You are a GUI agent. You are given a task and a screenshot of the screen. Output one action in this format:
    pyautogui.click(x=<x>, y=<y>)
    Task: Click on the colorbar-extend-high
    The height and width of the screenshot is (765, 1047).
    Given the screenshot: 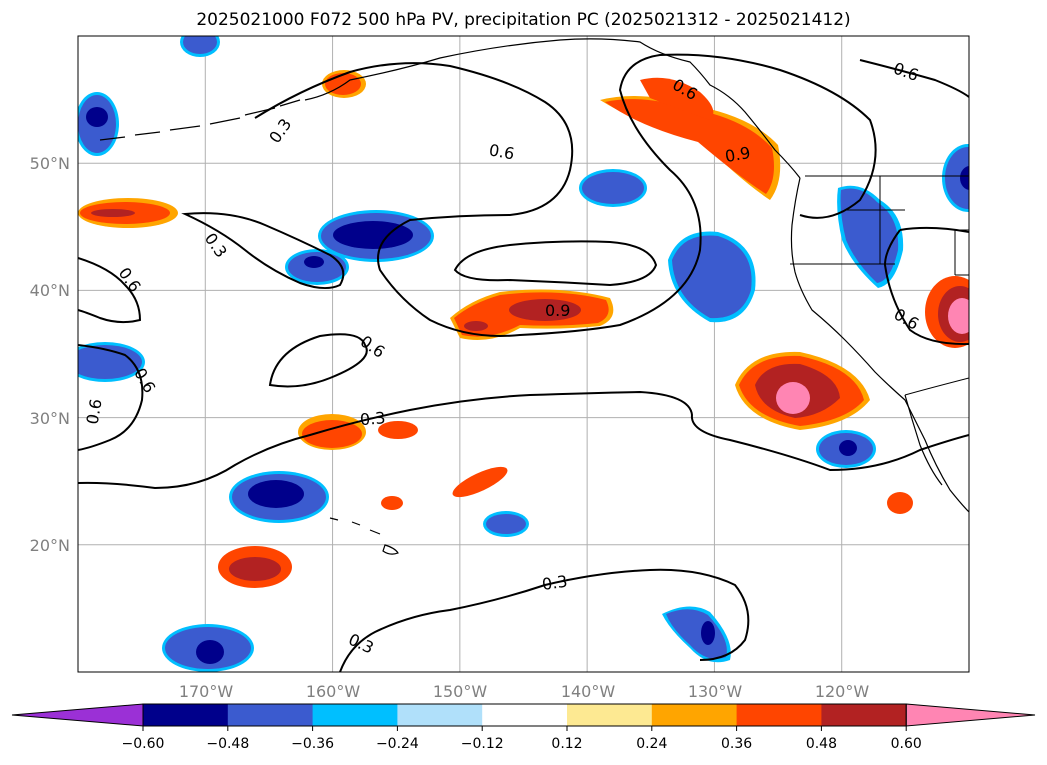 What is the action you would take?
    pyautogui.click(x=970, y=715)
    